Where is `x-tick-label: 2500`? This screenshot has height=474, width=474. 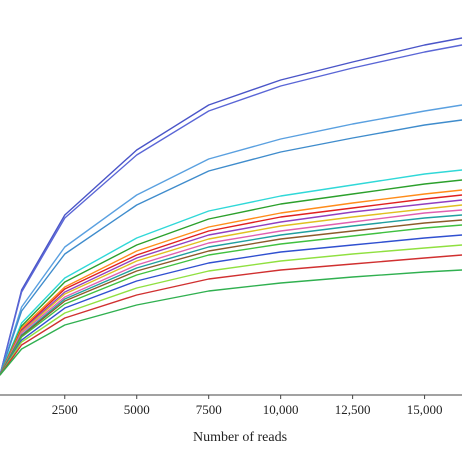 x-tick-label: 2500 is located at coordinates (65, 409).